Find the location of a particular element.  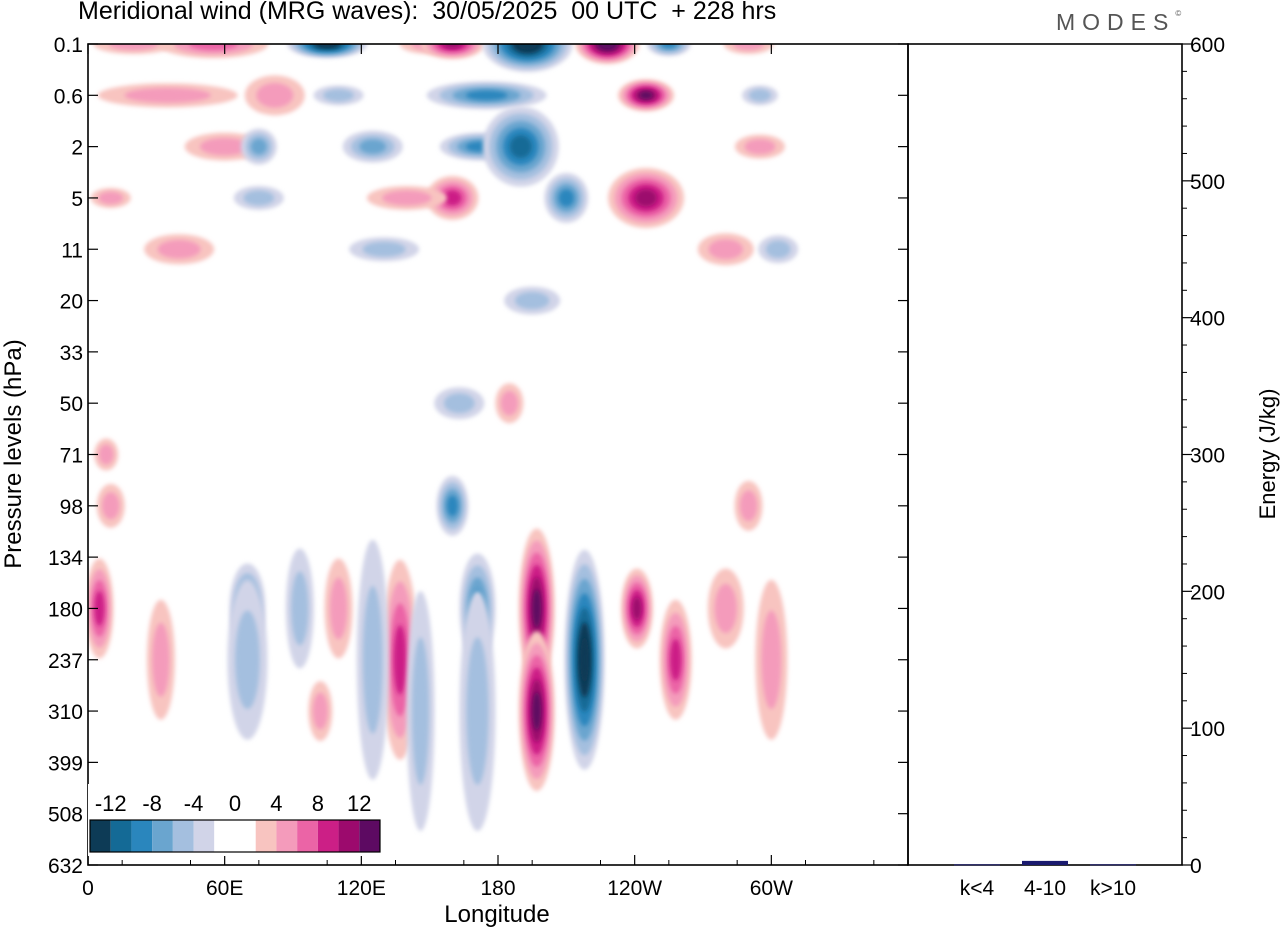

x-tick-label: 120E is located at coordinates (361, 888).